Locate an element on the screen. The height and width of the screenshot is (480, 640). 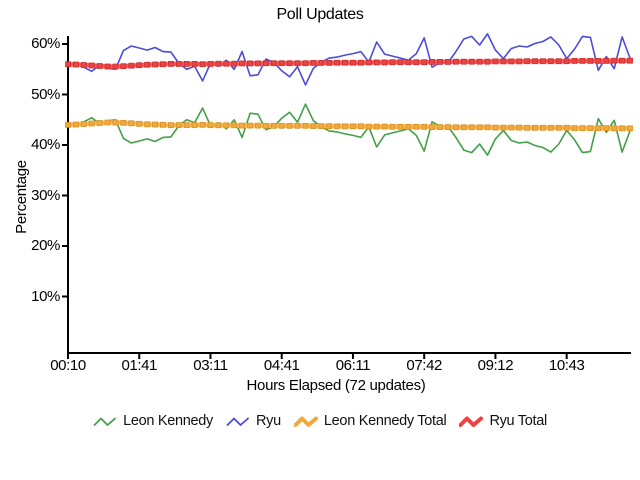
y-tick-label: 50% is located at coordinates (45, 94).